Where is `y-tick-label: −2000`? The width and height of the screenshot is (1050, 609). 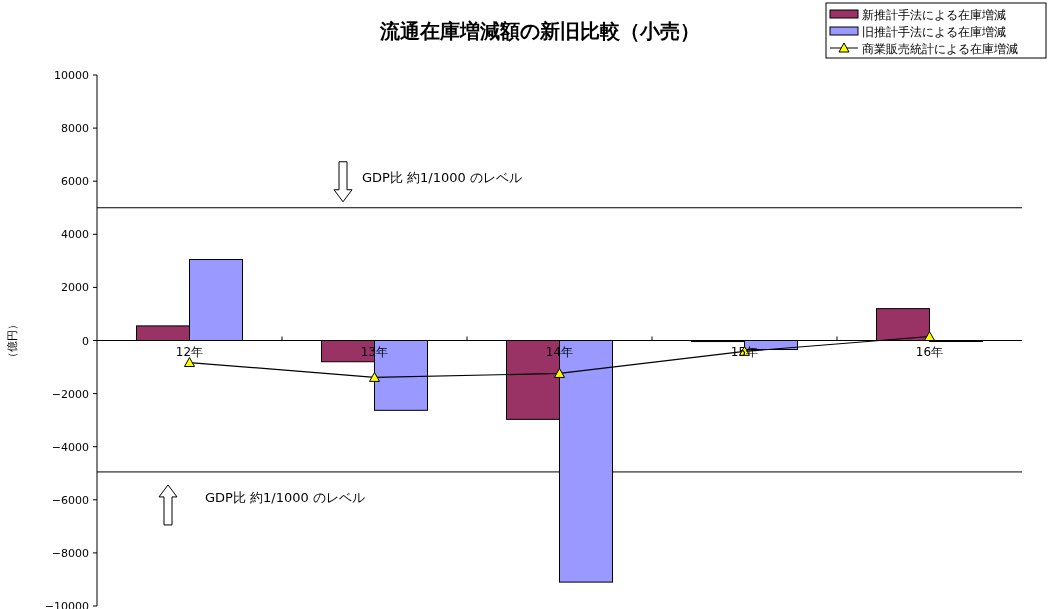 y-tick-label: −2000 is located at coordinates (70, 394).